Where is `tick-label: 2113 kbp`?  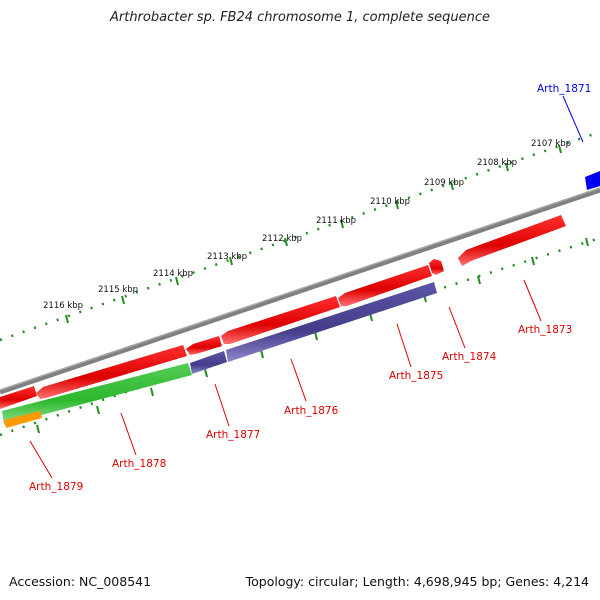
tick-label: 2113 kbp is located at coordinates (227, 257).